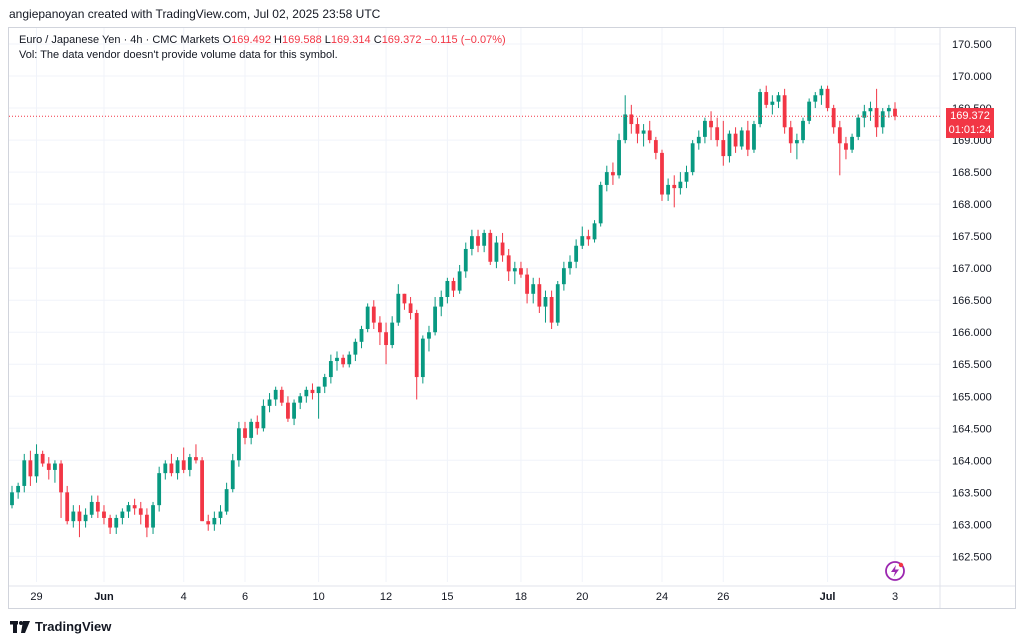 This screenshot has height=642, width=1024. What do you see at coordinates (972, 77) in the screenshot?
I see `y-tick-label: 170.000` at bounding box center [972, 77].